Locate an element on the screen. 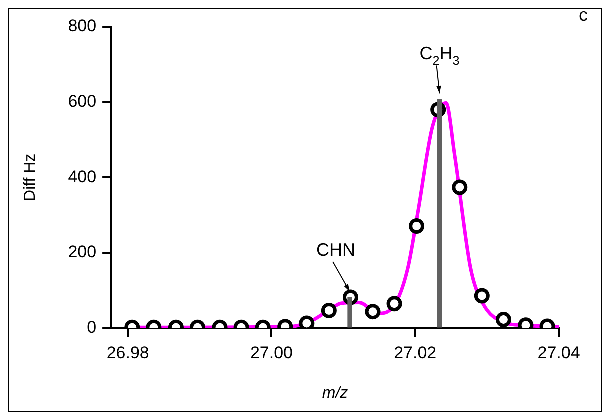 This screenshot has width=610, height=420. x-tick-label: 27.04 is located at coordinates (559, 352).